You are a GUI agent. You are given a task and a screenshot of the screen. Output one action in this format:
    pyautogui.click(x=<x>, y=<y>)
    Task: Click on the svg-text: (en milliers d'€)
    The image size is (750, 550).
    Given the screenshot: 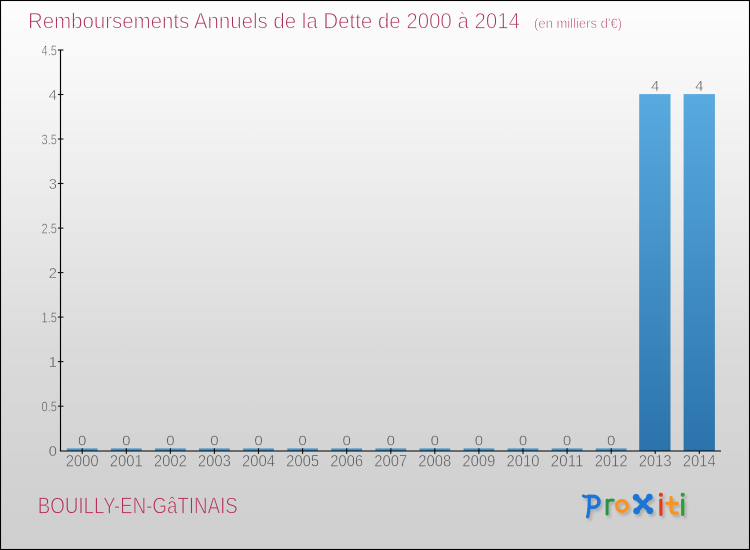 What is the action you would take?
    pyautogui.click(x=578, y=23)
    